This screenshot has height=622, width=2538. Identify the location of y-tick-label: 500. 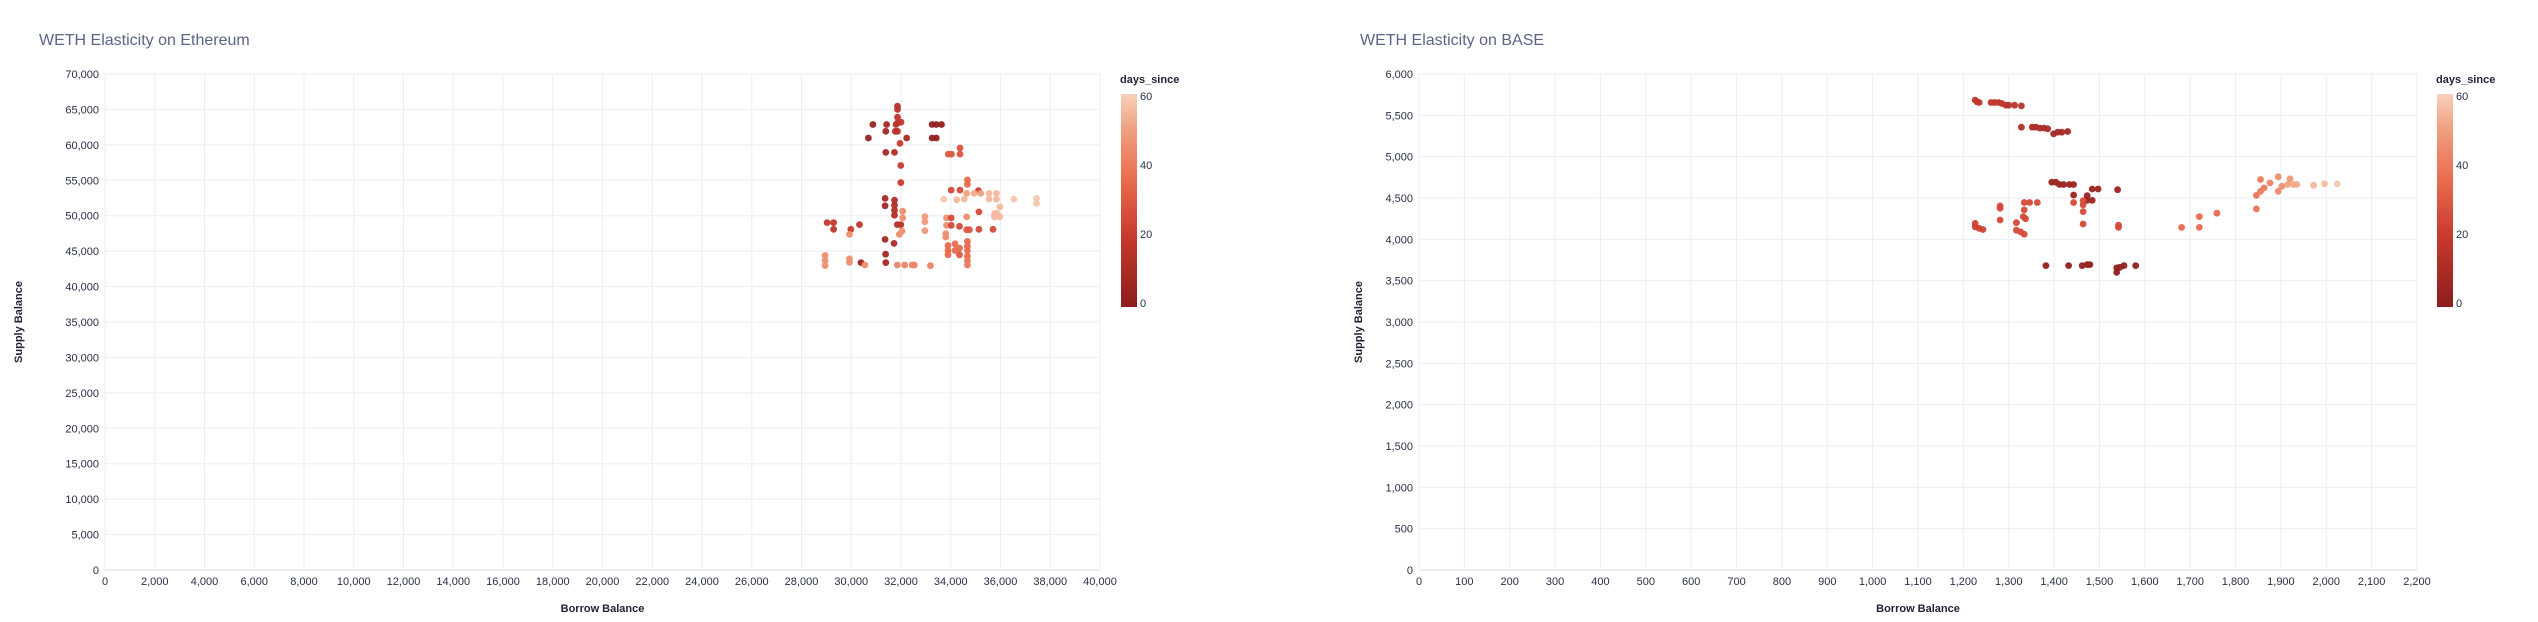
(1404, 530).